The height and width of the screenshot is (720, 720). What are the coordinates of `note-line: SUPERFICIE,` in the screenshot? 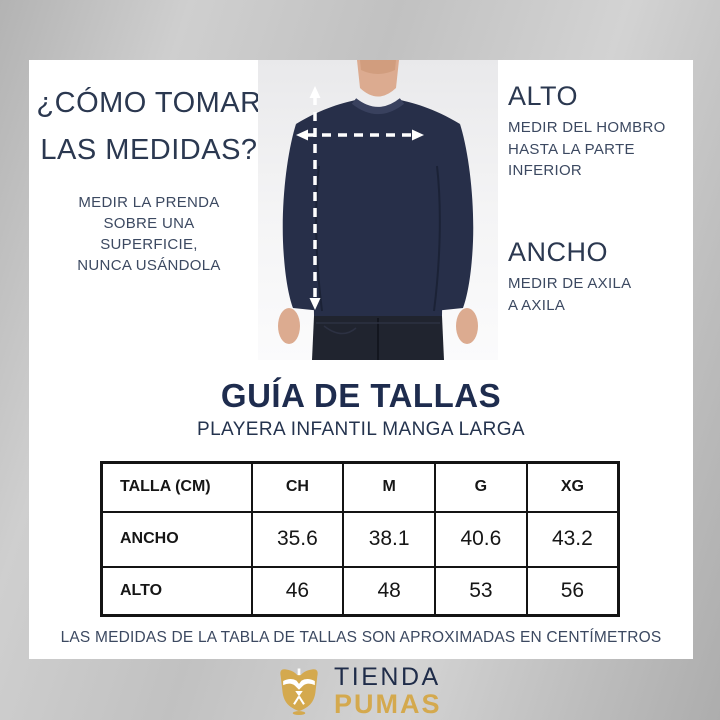 It's located at (149, 244).